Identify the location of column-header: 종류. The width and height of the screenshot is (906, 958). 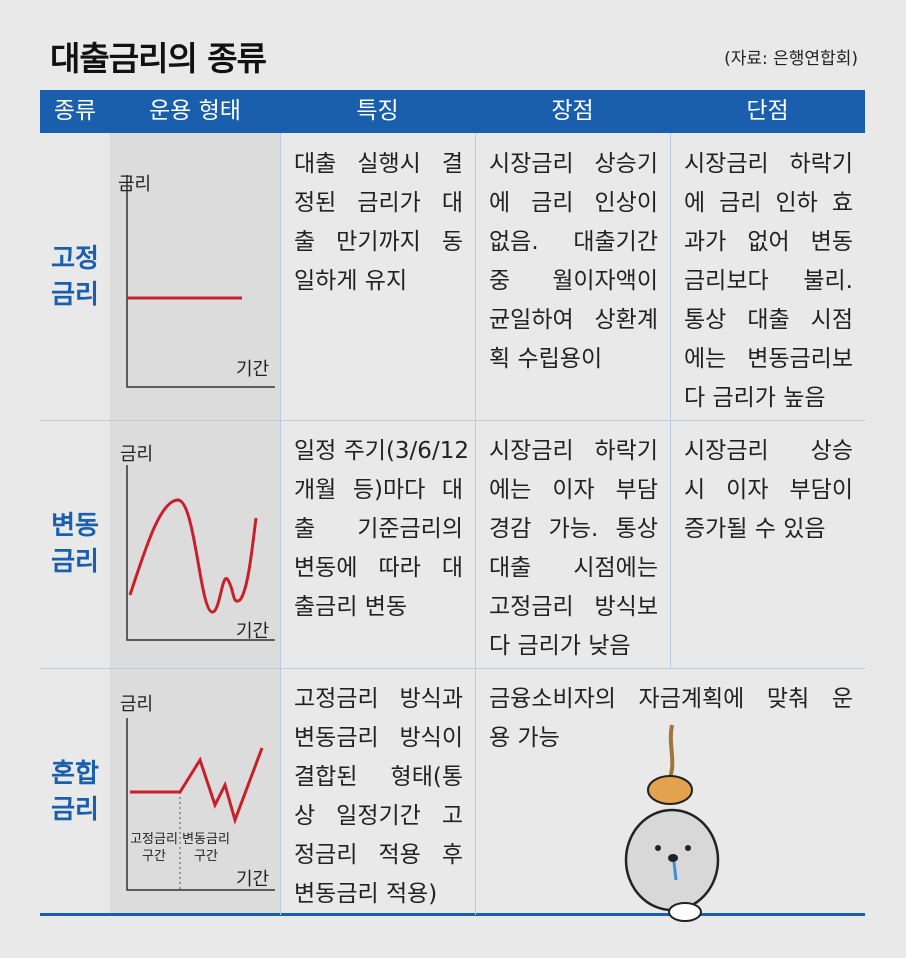
(75, 111).